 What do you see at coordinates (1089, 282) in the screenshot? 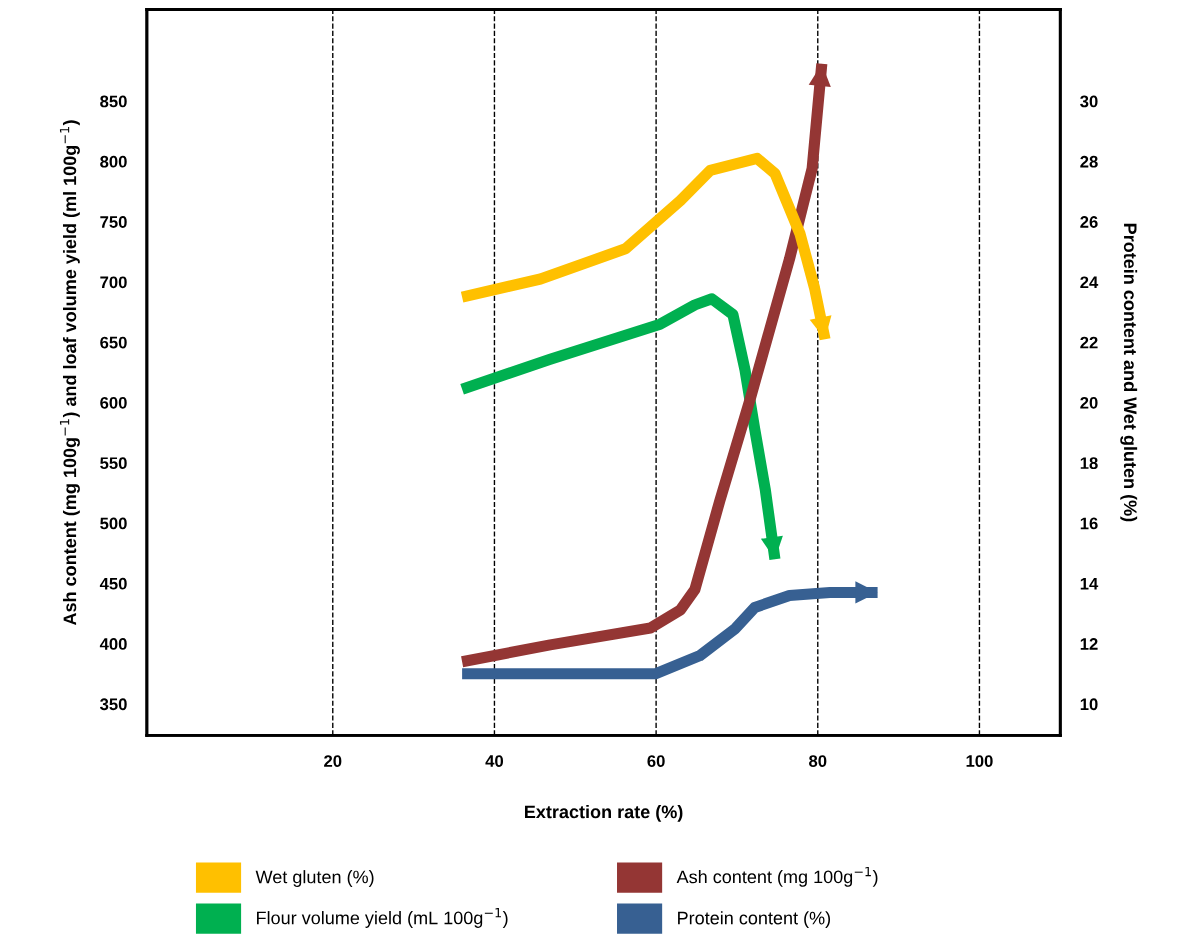
I see `y2-tick-label: 24` at bounding box center [1089, 282].